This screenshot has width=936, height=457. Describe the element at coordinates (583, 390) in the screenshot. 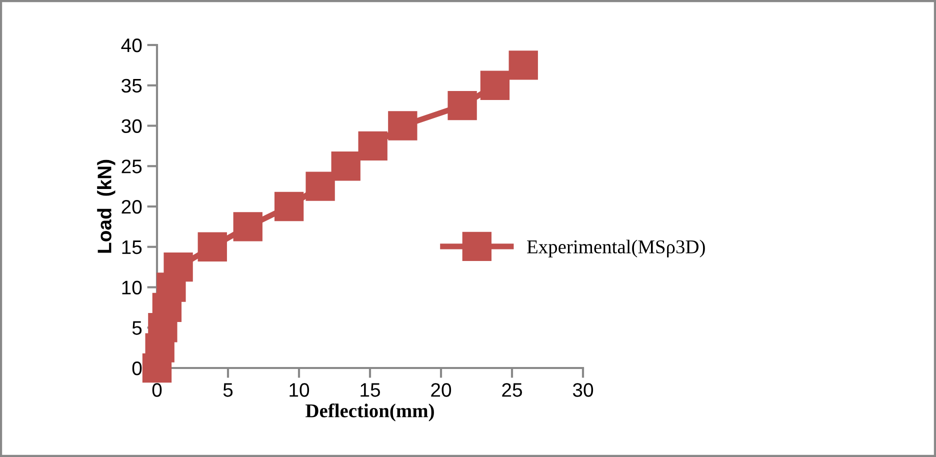

I see `x-tick-label: 30` at that location.